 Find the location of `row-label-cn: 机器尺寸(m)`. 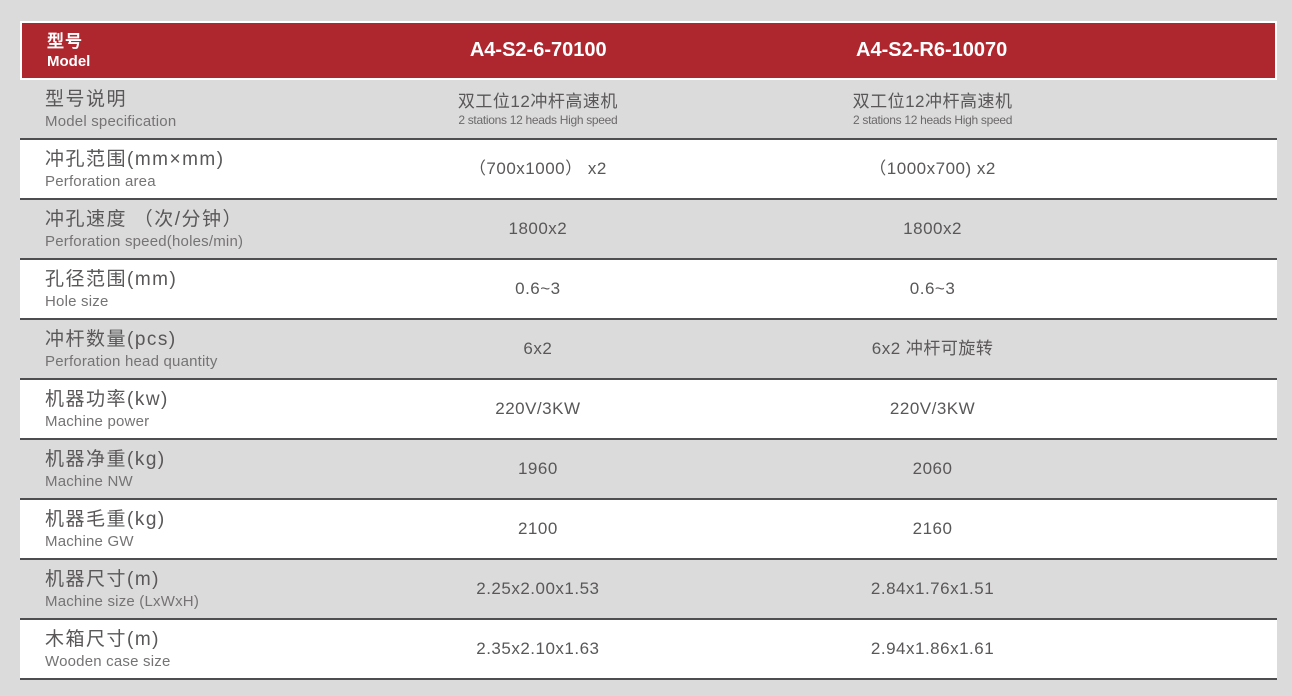

row-label-cn: 机器尺寸(m) is located at coordinates (102, 579).